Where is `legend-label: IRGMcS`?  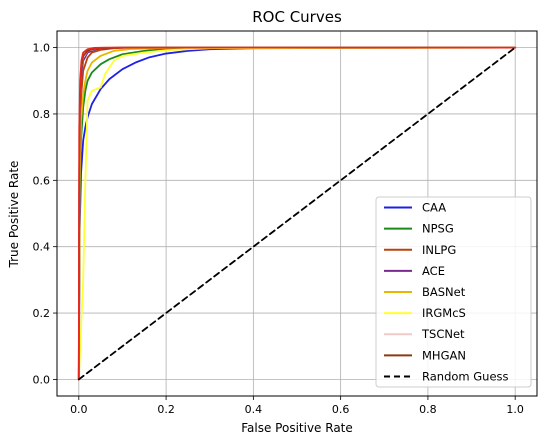 legend-label: IRGMcS is located at coordinates (444, 313).